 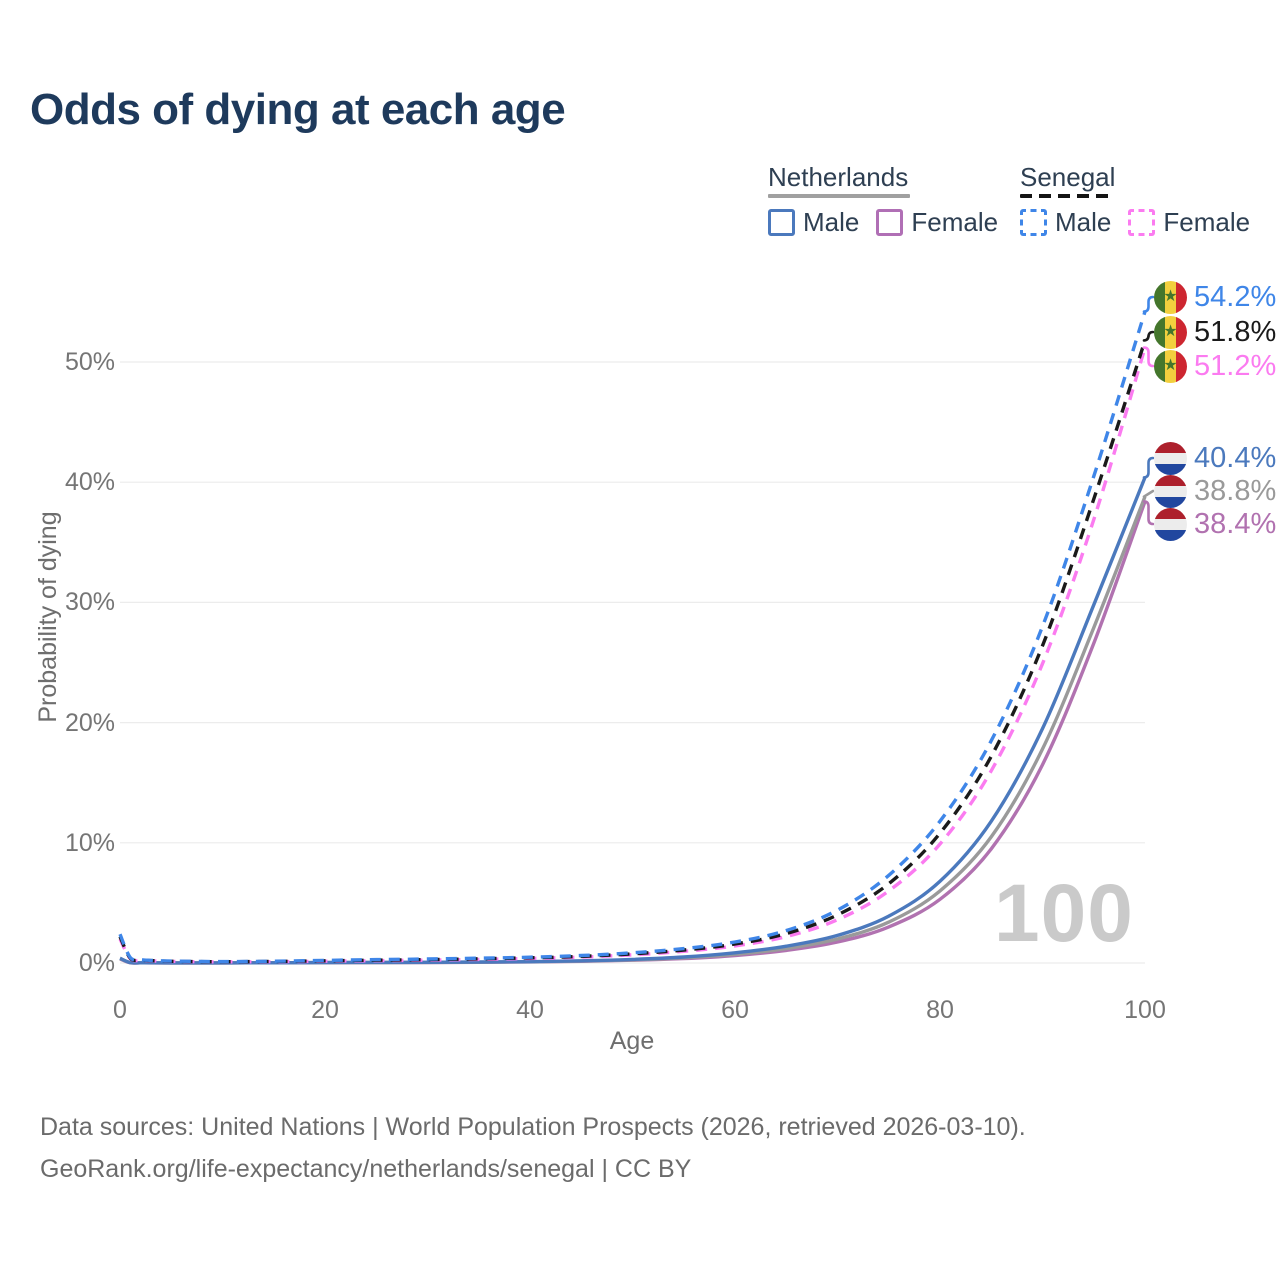 What do you see at coordinates (883, 200) in the screenshot?
I see `legend-group-netherlands: Netherlands Male Female` at bounding box center [883, 200].